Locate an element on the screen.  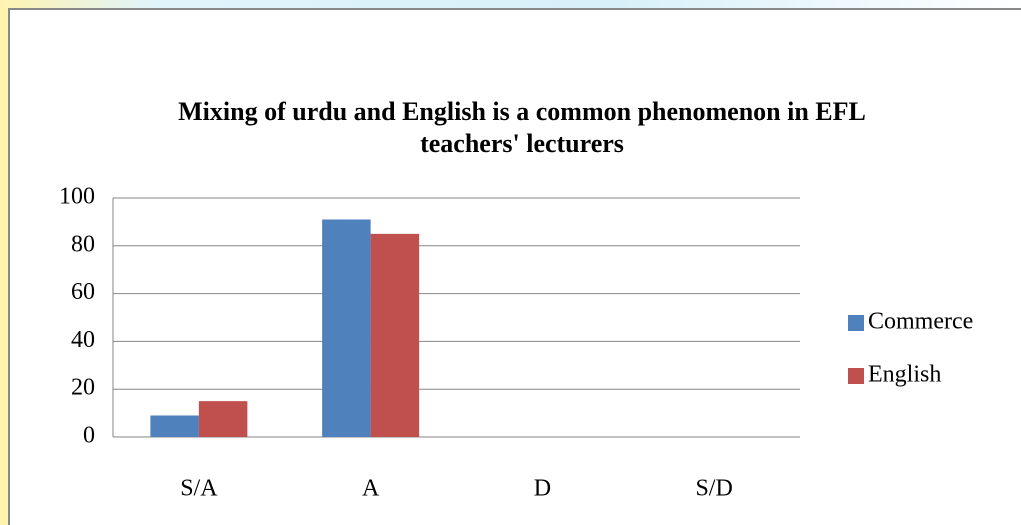
top-strip is located at coordinates (510, 4).